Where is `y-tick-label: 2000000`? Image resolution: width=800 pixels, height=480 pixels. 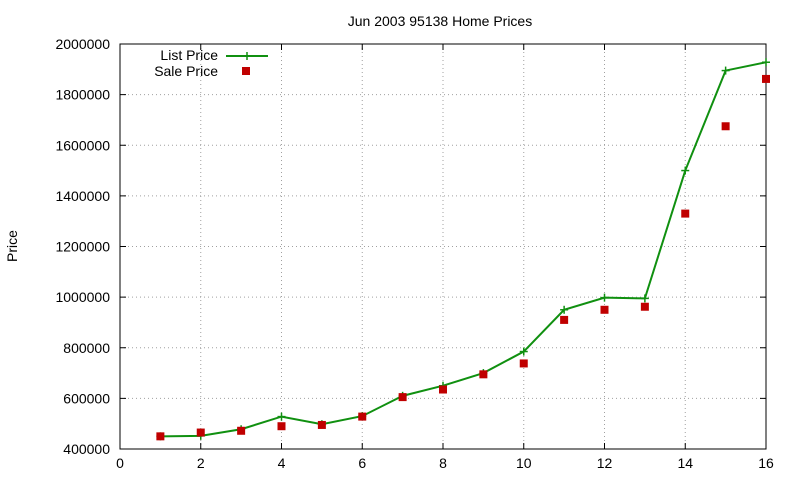
y-tick-label: 2000000 is located at coordinates (82, 44).